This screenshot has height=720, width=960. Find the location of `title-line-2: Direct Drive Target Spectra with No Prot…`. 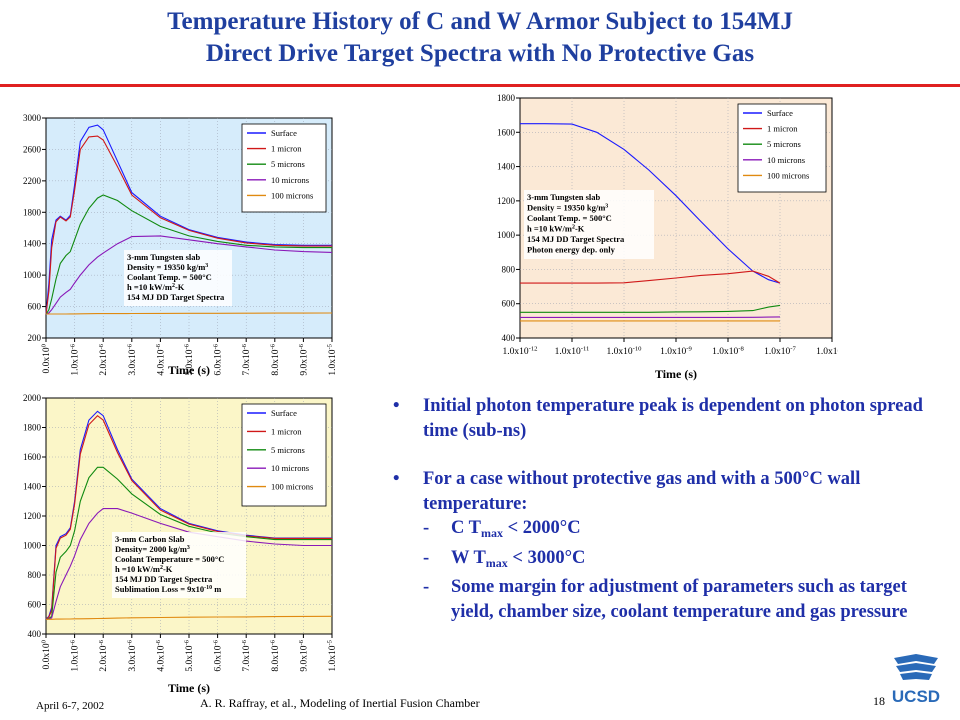

title-line-2: Direct Drive Target Spectra with No Prot… is located at coordinates (480, 53).